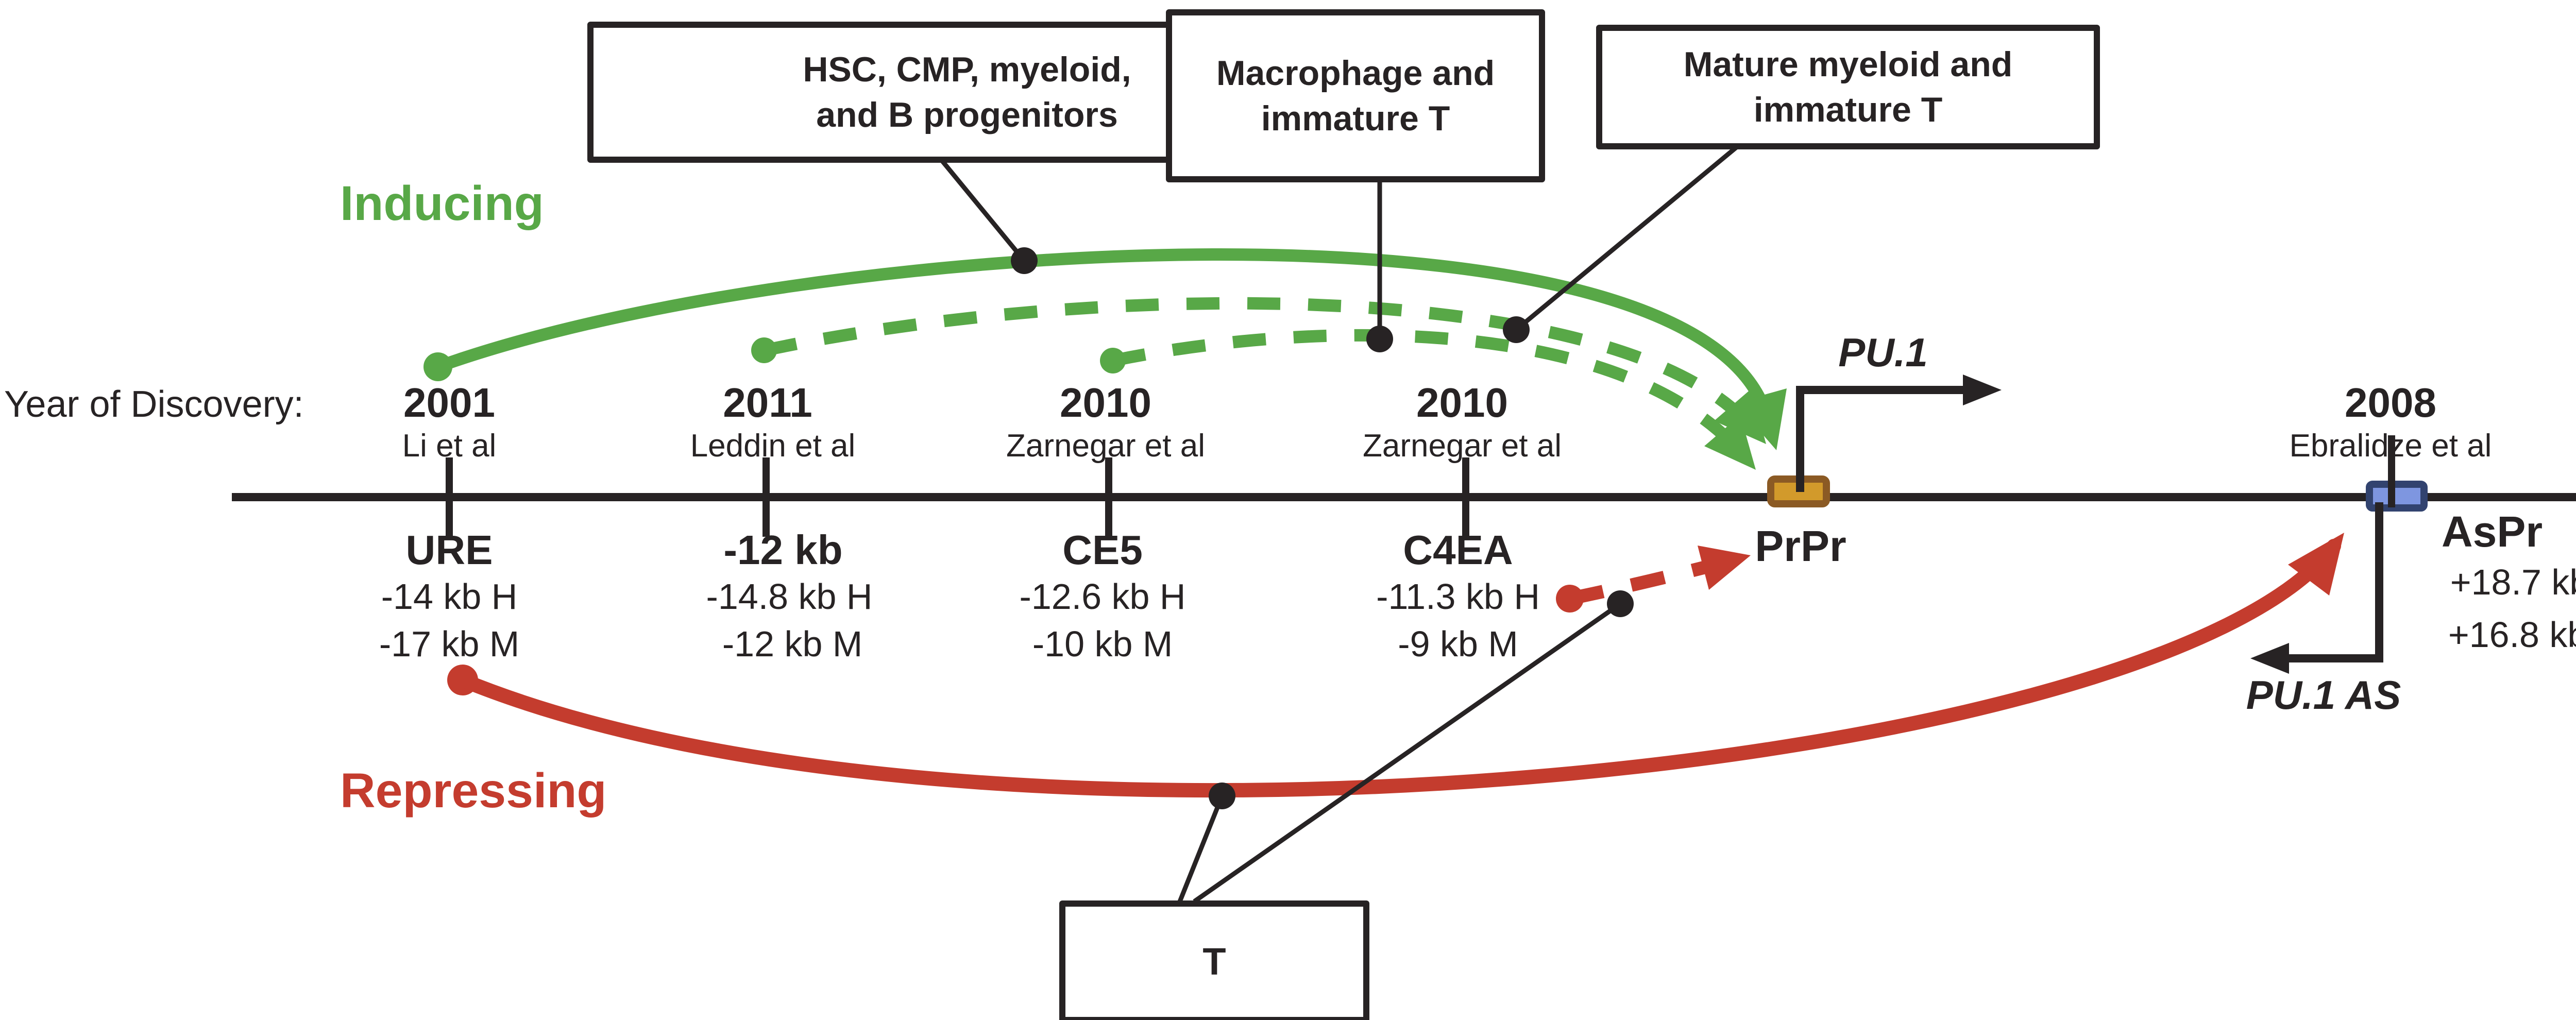 Image resolution: width=2576 pixels, height=1020 pixels. Describe the element at coordinates (1646, 580) in the screenshot. I see `repressing-arc-c4ea` at that location.